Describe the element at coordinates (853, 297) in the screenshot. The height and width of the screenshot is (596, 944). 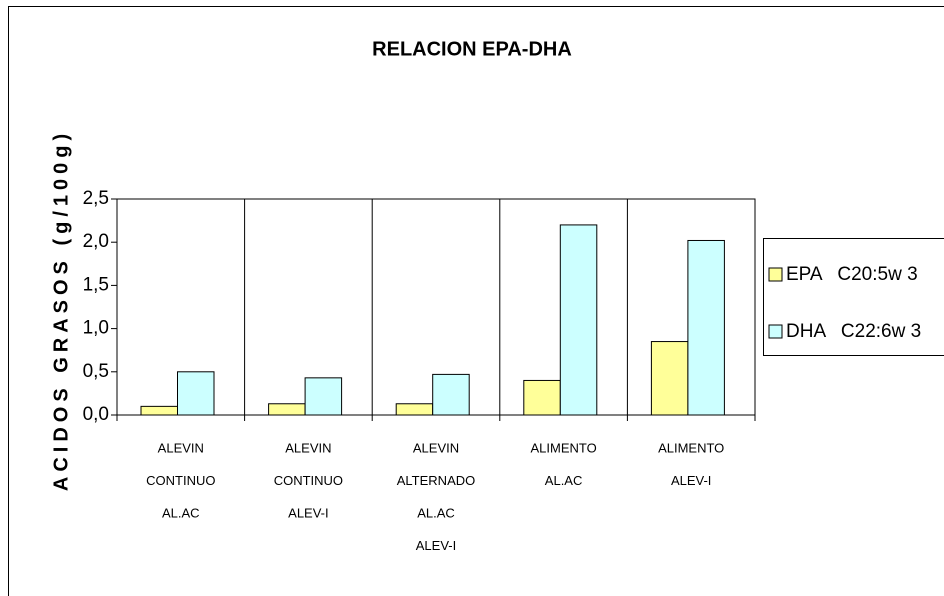
I see `legend-box` at that location.